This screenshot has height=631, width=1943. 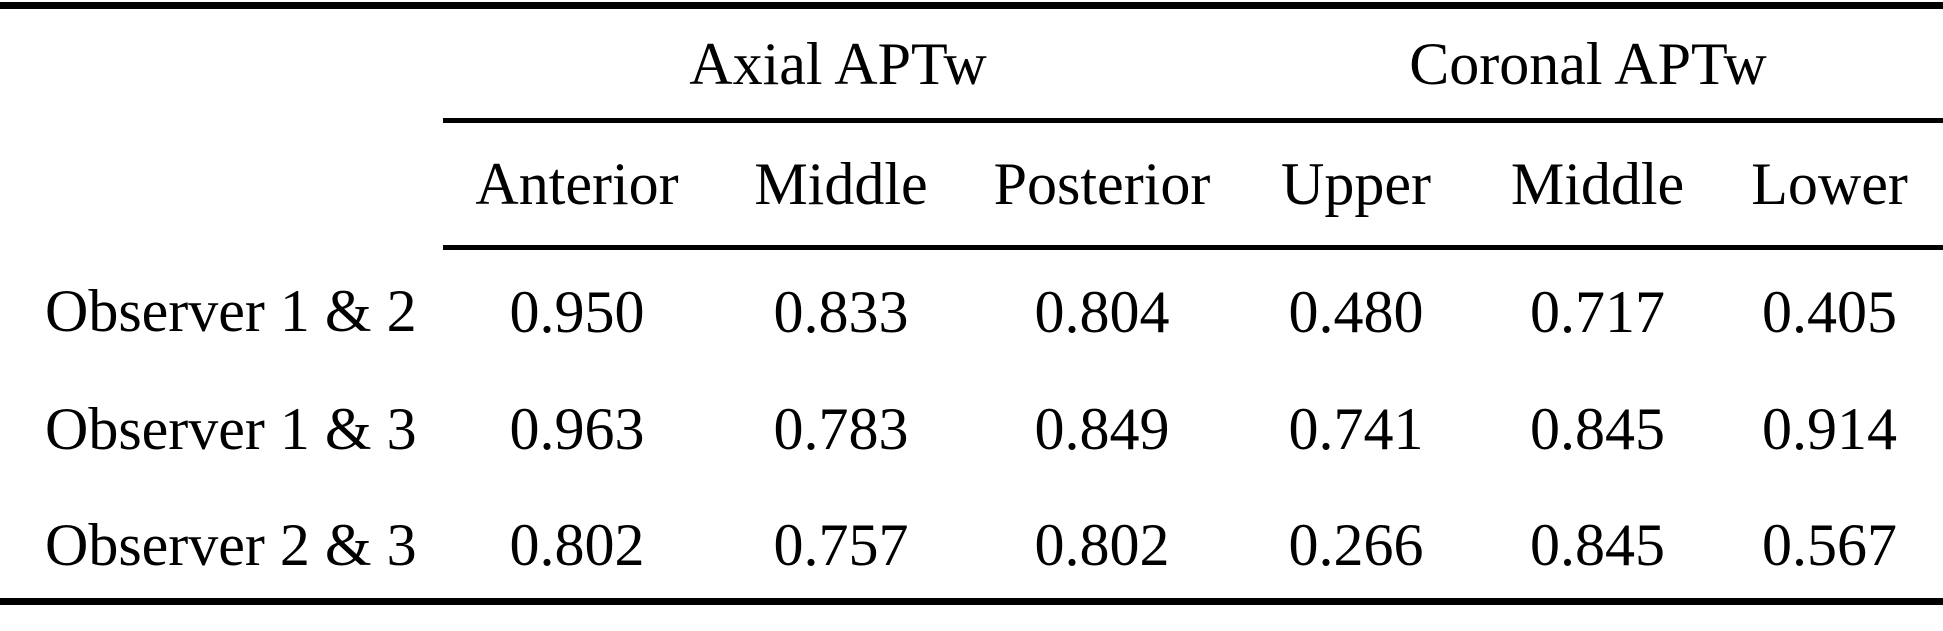 What do you see at coordinates (231, 310) in the screenshot?
I see `row-header: Observer 1 & 2` at bounding box center [231, 310].